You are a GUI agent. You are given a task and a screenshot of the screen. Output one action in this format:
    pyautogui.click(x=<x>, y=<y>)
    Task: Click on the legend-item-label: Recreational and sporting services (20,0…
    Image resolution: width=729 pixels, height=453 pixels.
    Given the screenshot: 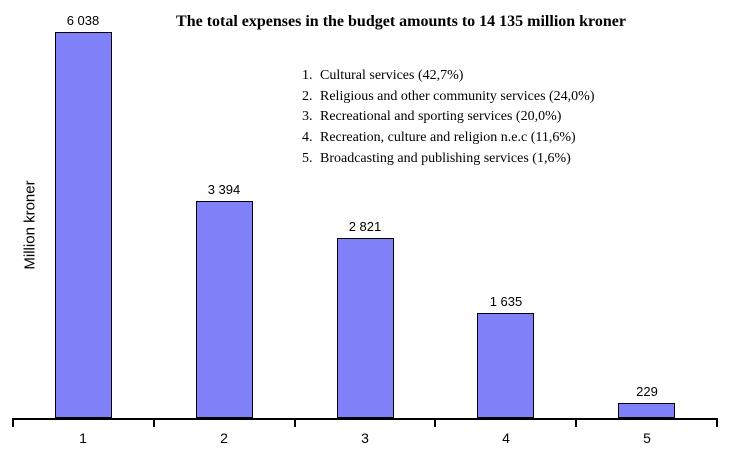 What is the action you would take?
    pyautogui.click(x=441, y=117)
    